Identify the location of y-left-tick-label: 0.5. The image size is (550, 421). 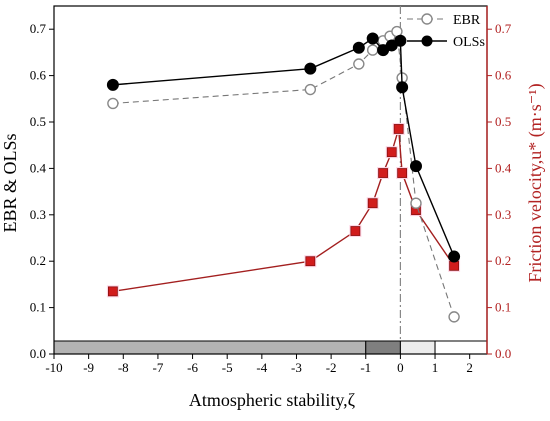
(38, 121).